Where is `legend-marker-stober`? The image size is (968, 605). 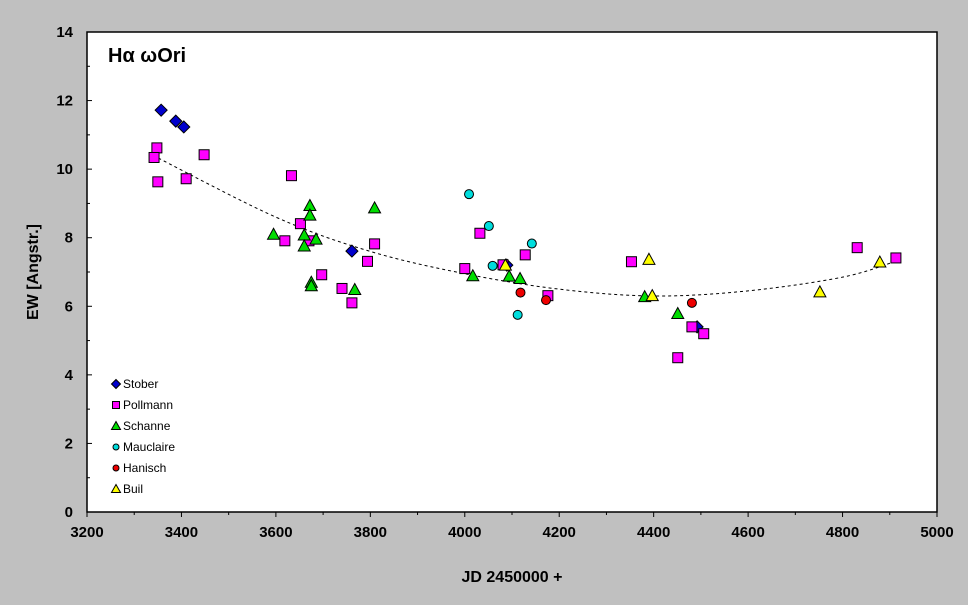 legend-marker-stober is located at coordinates (116, 384).